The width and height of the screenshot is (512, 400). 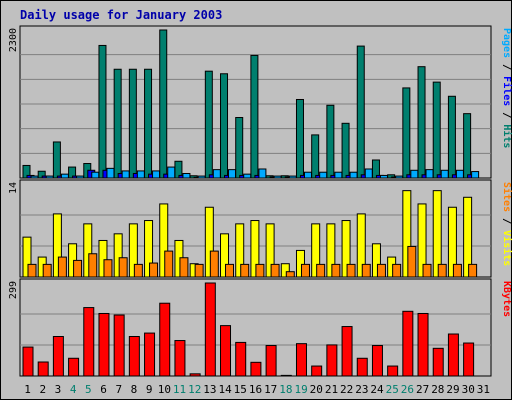 What do you see at coordinates (468, 389) in the screenshot?
I see `x-tick-label-30: 30` at bounding box center [468, 389].